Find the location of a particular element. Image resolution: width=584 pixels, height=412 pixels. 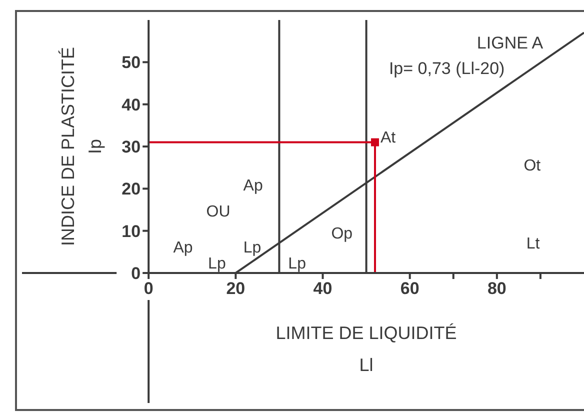

annotation: Ot is located at coordinates (533, 166).